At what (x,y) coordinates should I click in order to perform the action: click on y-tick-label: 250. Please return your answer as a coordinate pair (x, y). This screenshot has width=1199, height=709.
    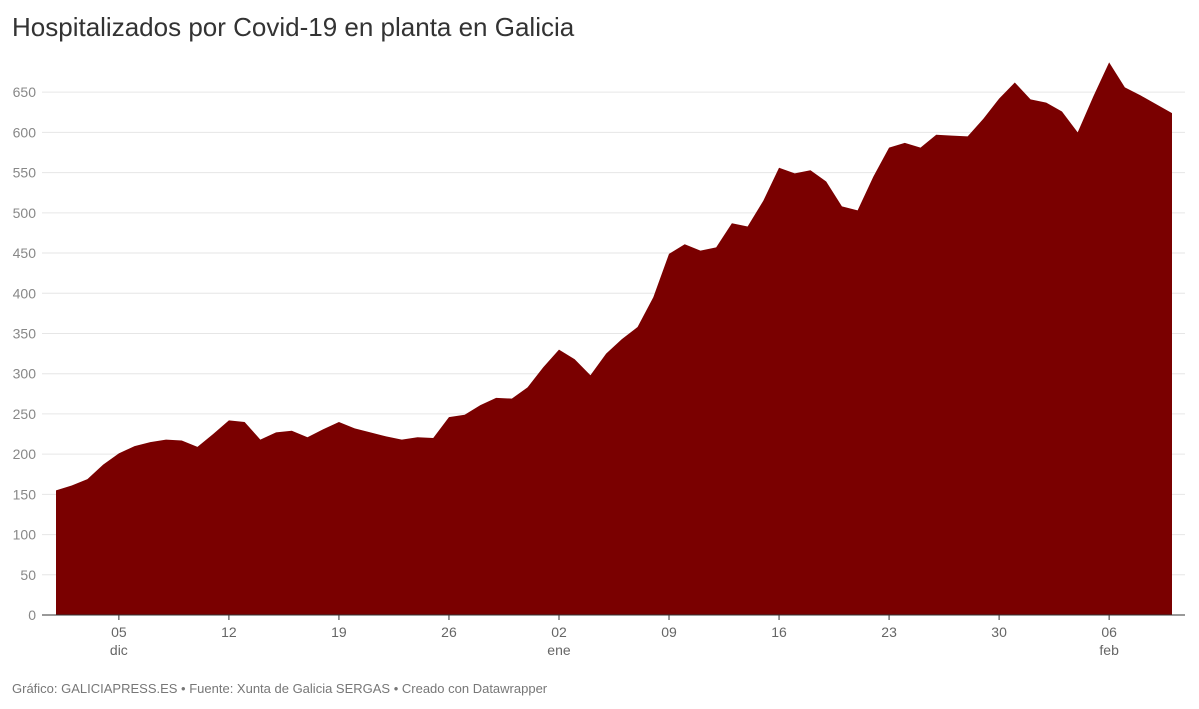
    Looking at the image, I should click on (25, 414).